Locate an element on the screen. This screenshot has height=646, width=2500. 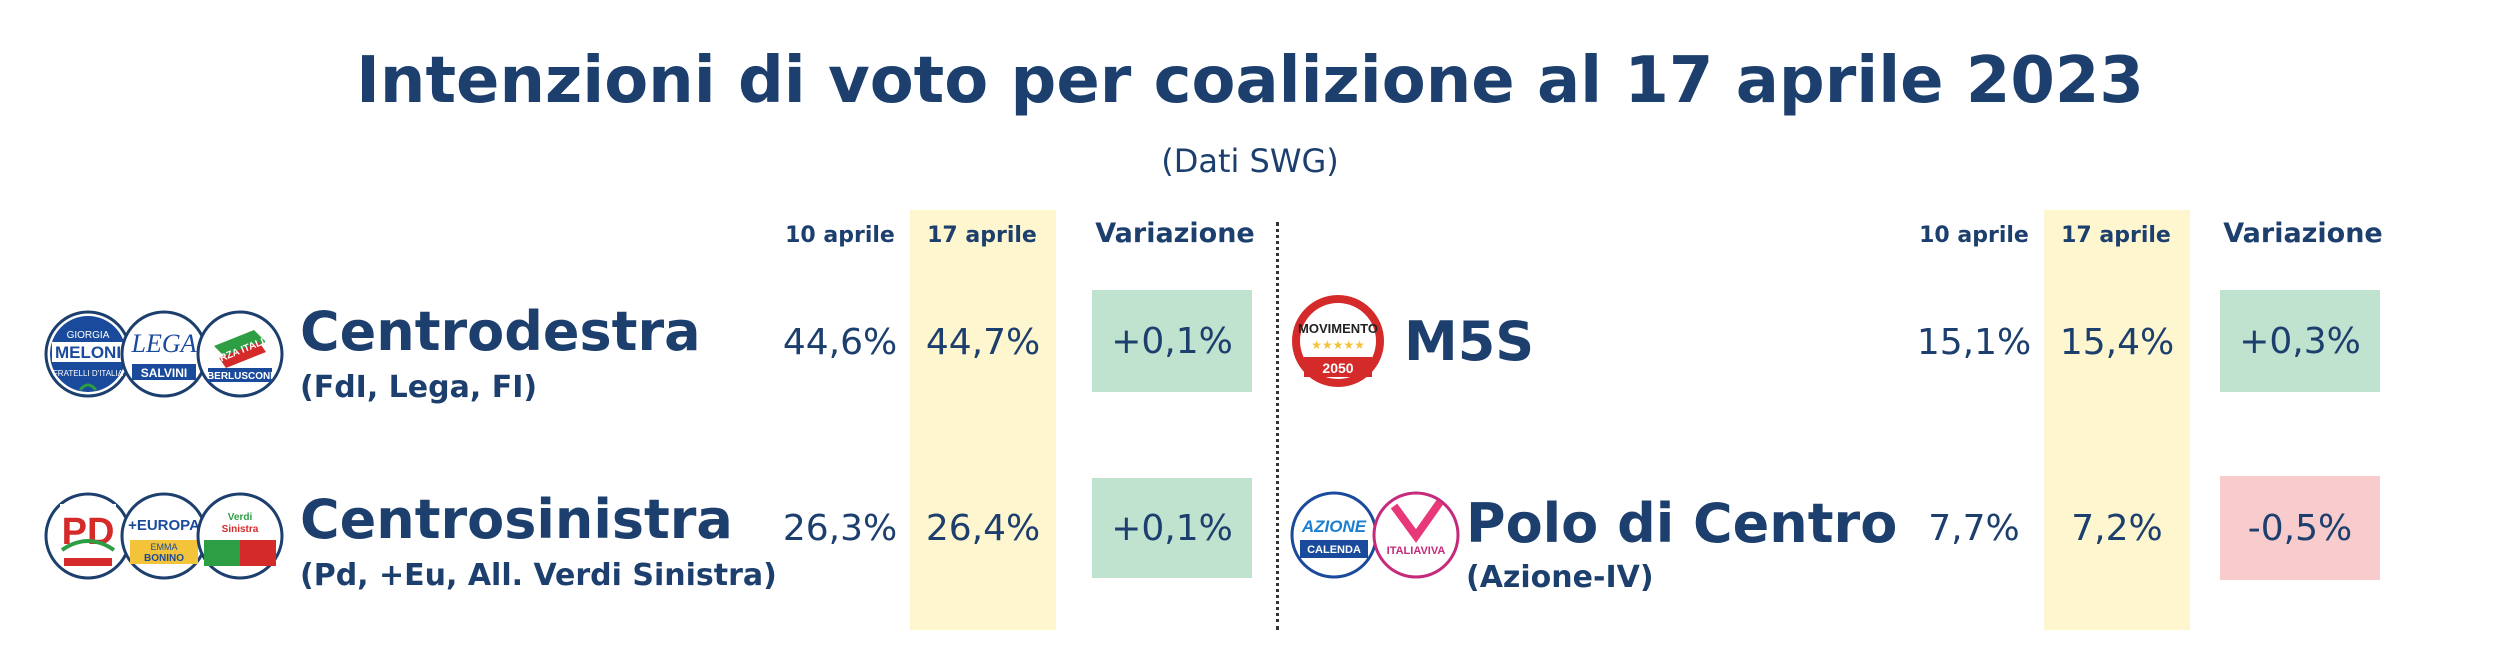
logo-group-polo-di-centro: AZIONE CALENDA ITALIAVIVA is located at coordinates (1375, 535).